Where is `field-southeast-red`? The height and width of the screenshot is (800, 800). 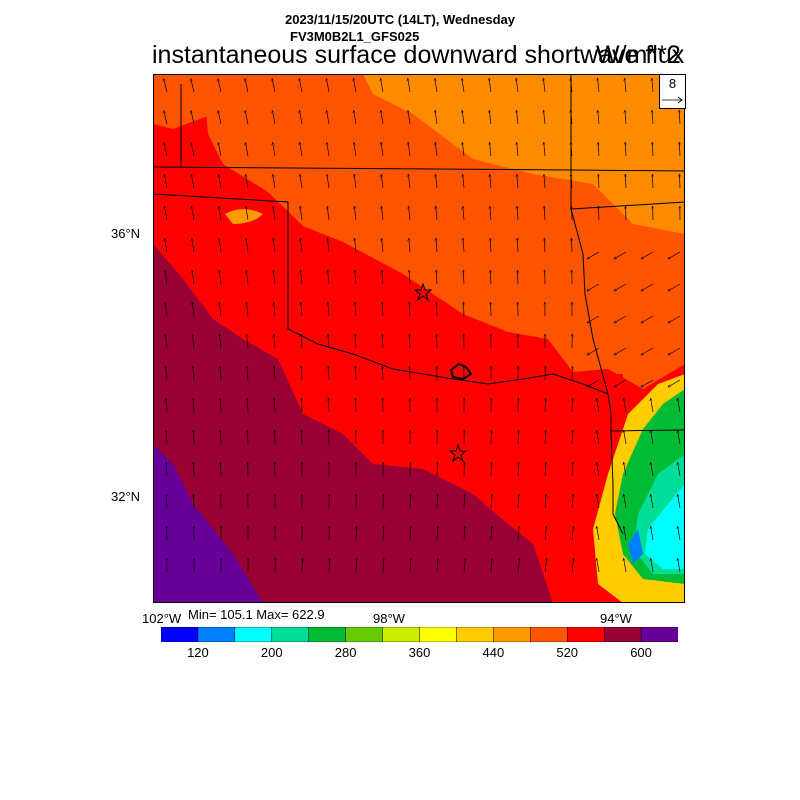 field-southeast-red is located at coordinates (608, 404).